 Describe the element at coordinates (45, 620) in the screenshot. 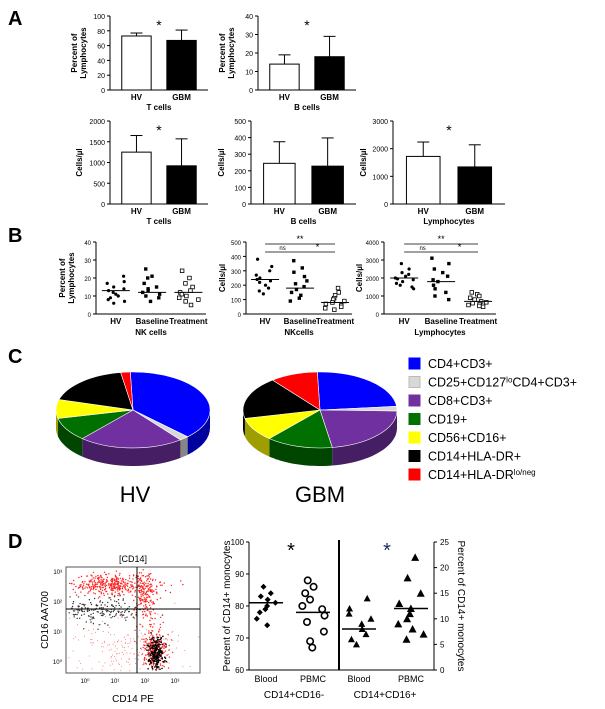

I see `flow-ylabel: CD16 AA700` at that location.